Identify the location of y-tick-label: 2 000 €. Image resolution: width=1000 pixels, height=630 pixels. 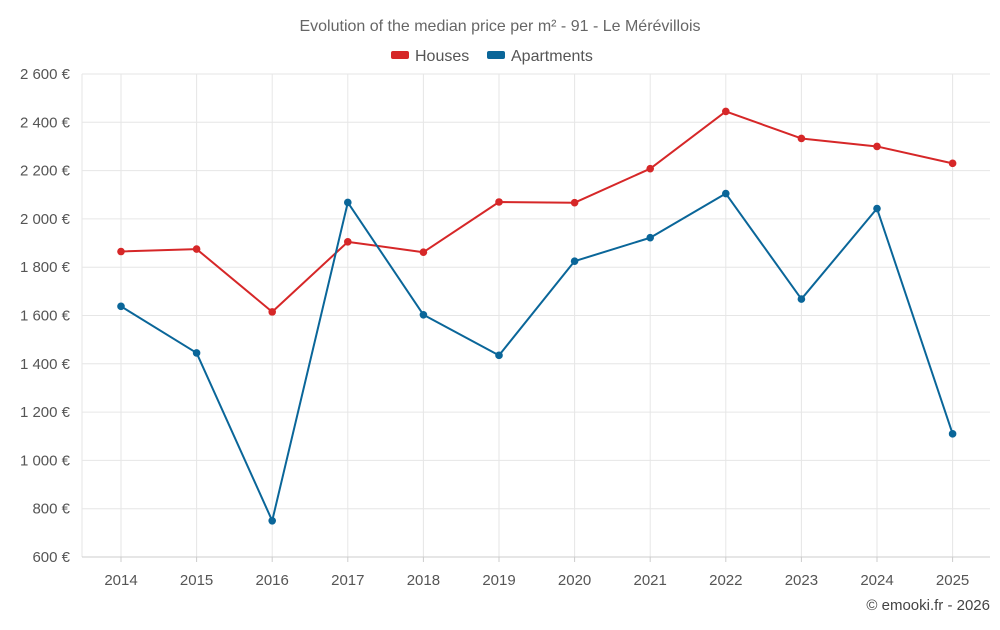
(45, 219).